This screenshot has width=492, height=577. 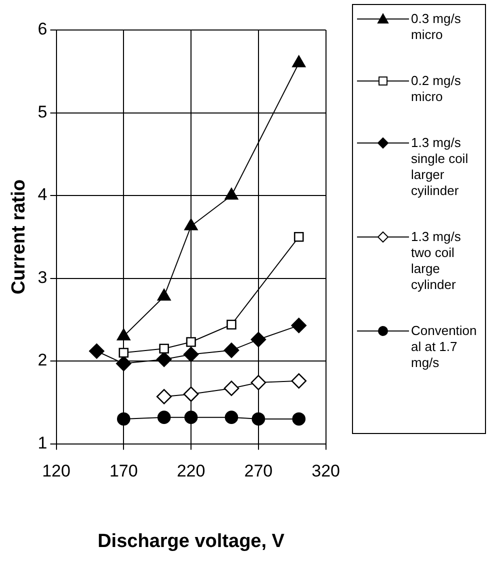 What do you see at coordinates (43, 194) in the screenshot?
I see `y-tick-label: 4` at bounding box center [43, 194].